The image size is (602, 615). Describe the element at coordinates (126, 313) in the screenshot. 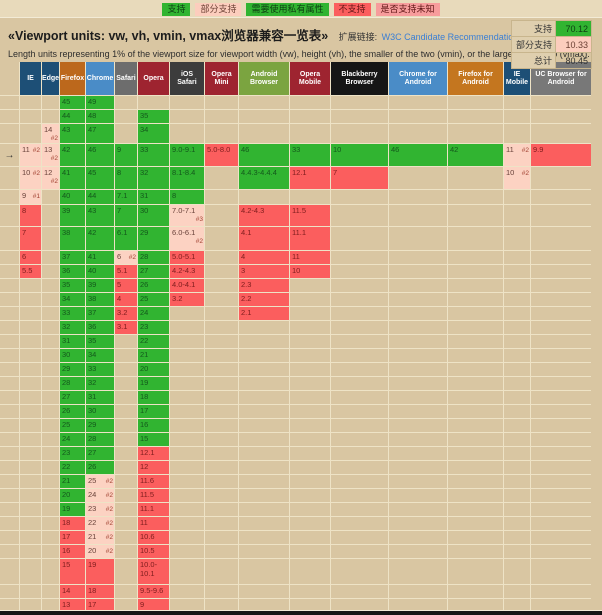

I see `version-cell-safari-3.2: 3.2` at that location.